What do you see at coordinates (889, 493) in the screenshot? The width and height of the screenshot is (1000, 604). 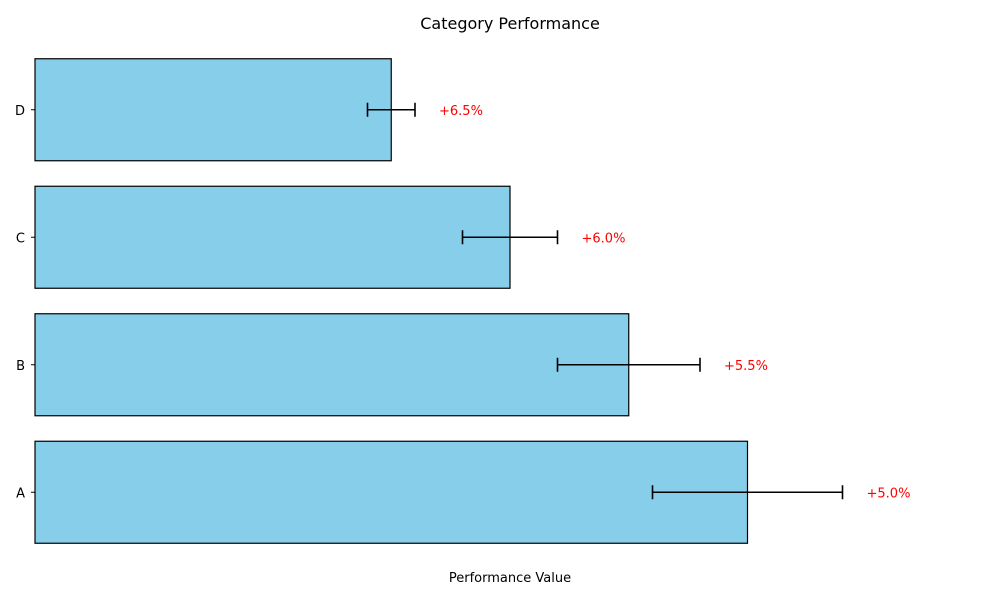 I see `annotation-label-A: +5.0%` at bounding box center [889, 493].